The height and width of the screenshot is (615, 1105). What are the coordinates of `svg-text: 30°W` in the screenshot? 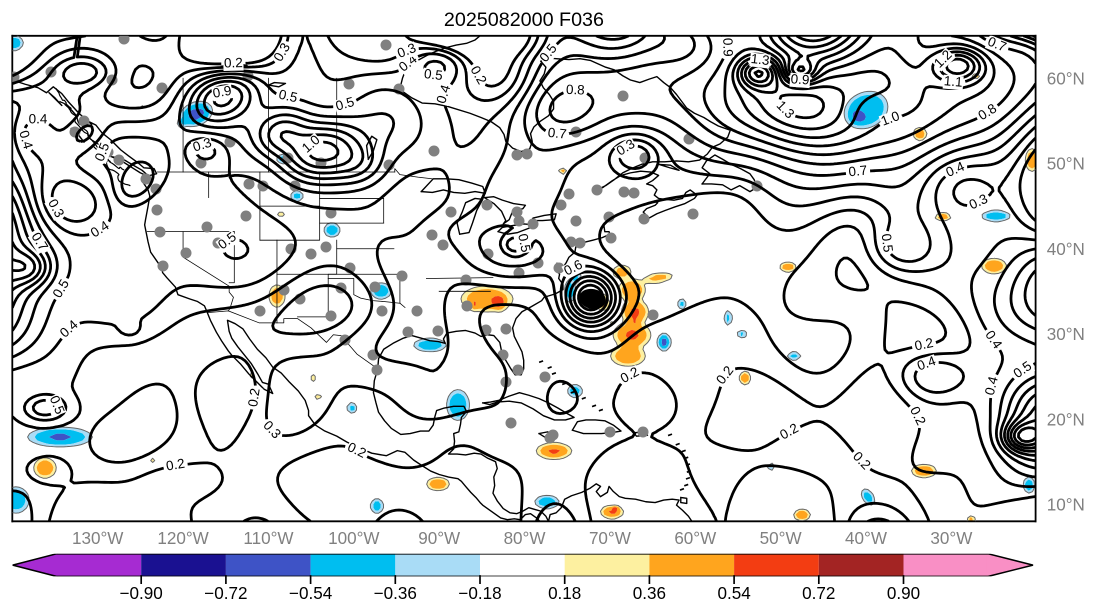 It's located at (951, 538).